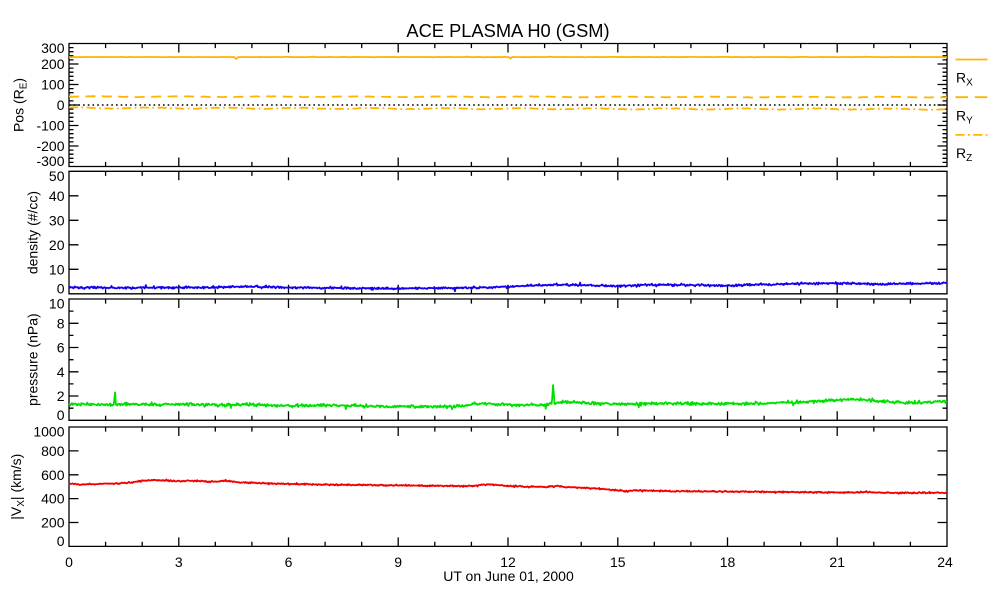 The image size is (993, 600). Describe the element at coordinates (945, 562) in the screenshot. I see `svg-text: 24` at that location.